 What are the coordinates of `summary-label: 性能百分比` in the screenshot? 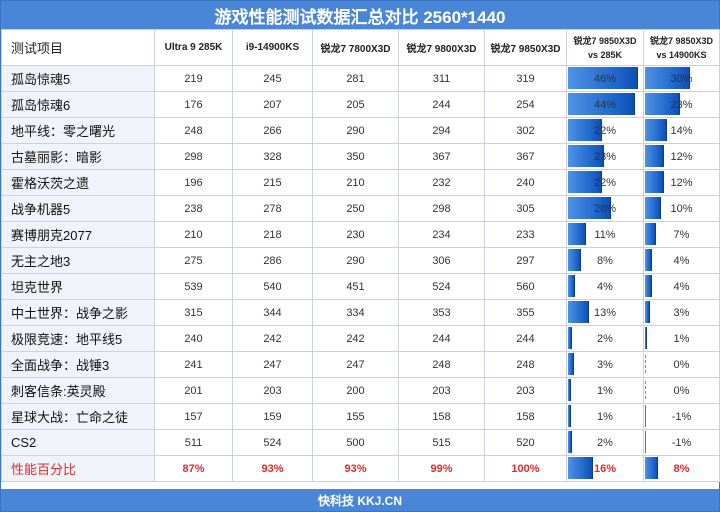 It's located at (78, 468).